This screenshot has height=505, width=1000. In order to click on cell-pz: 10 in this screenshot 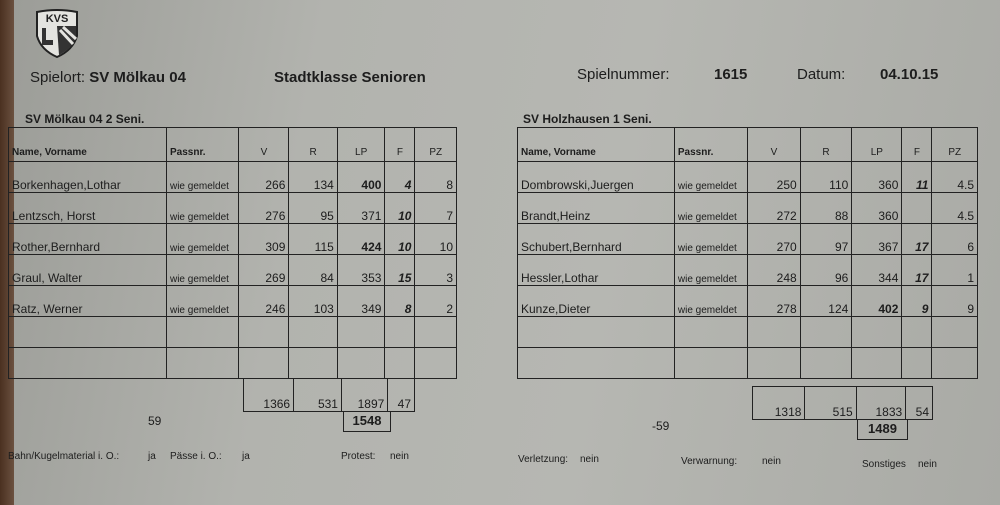, I will do `click(435, 239)`.